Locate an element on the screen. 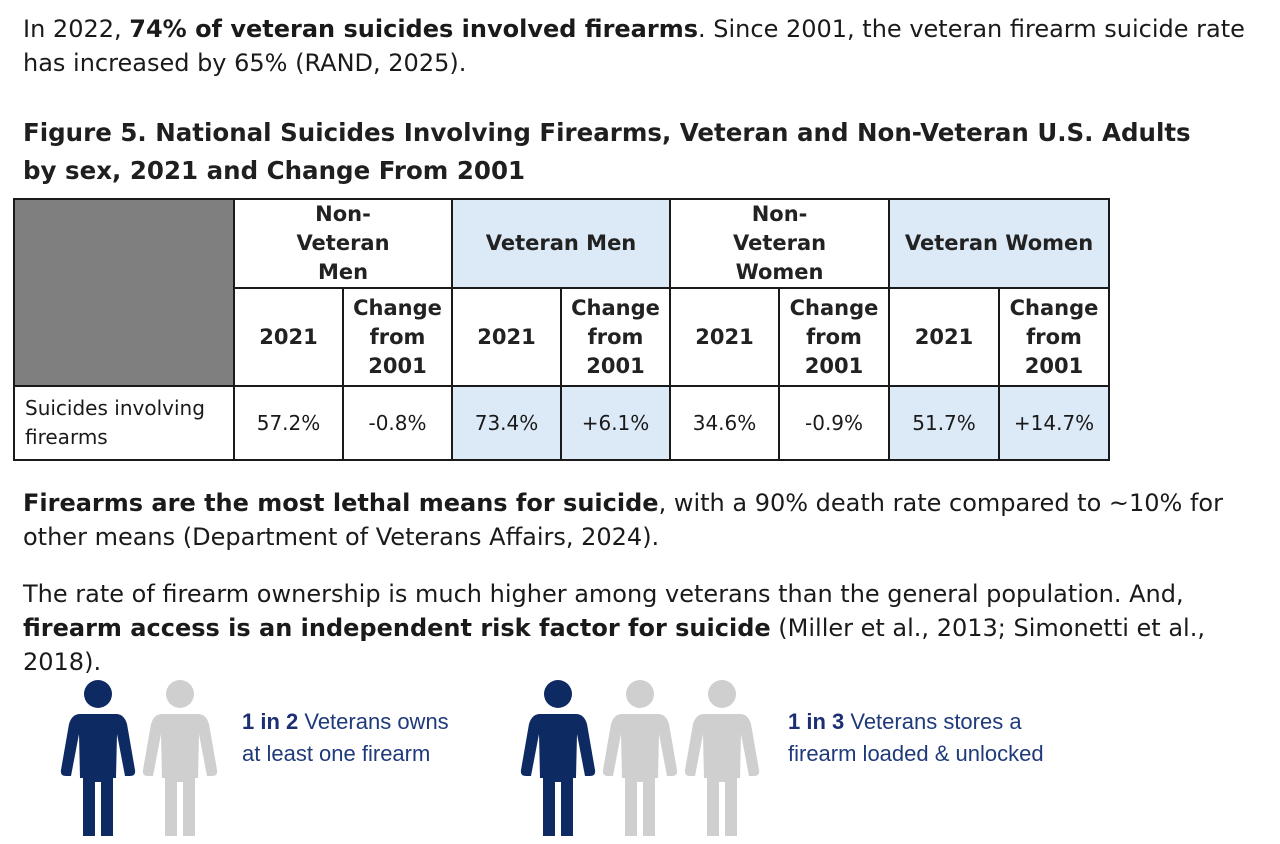 Image resolution: width=1280 pixels, height=844 pixels. storage-people-icons is located at coordinates (641, 758).